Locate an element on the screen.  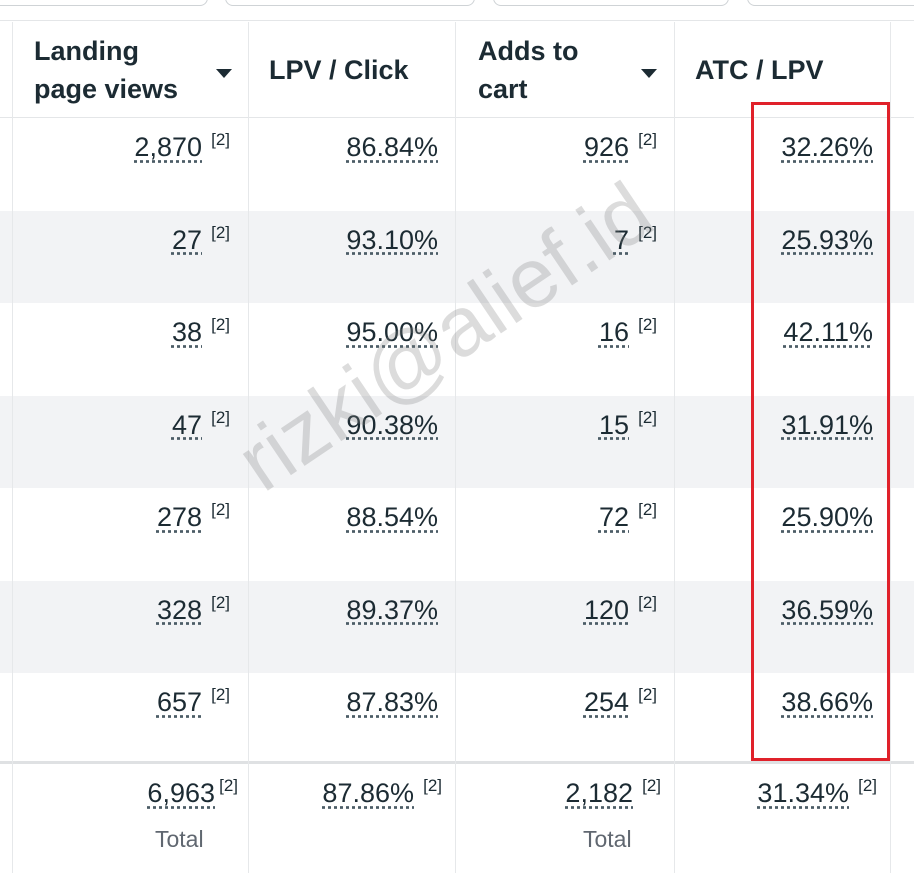
cell-value: 47 is located at coordinates (186, 424).